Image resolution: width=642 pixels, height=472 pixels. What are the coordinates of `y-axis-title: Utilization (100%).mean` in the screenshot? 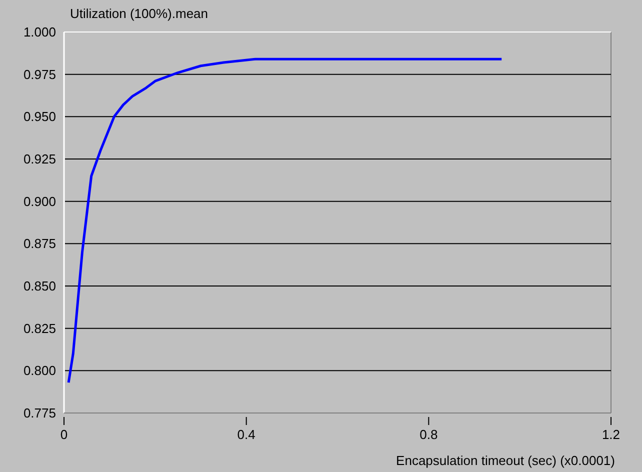 It's located at (139, 13).